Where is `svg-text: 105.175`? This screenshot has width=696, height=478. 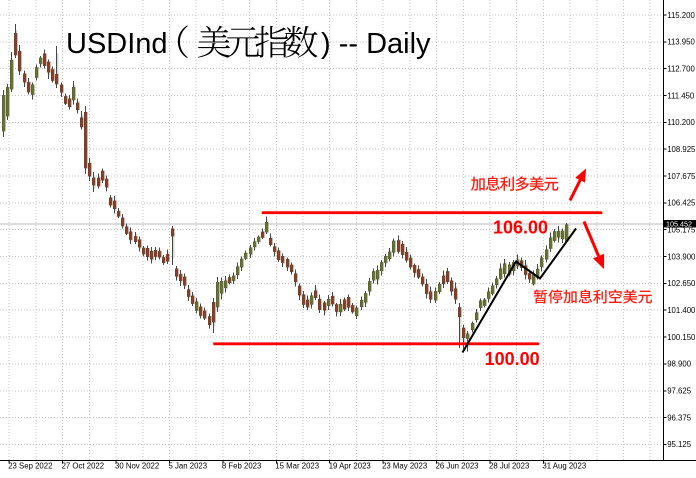 svg-text: 105.175 is located at coordinates (681, 230).